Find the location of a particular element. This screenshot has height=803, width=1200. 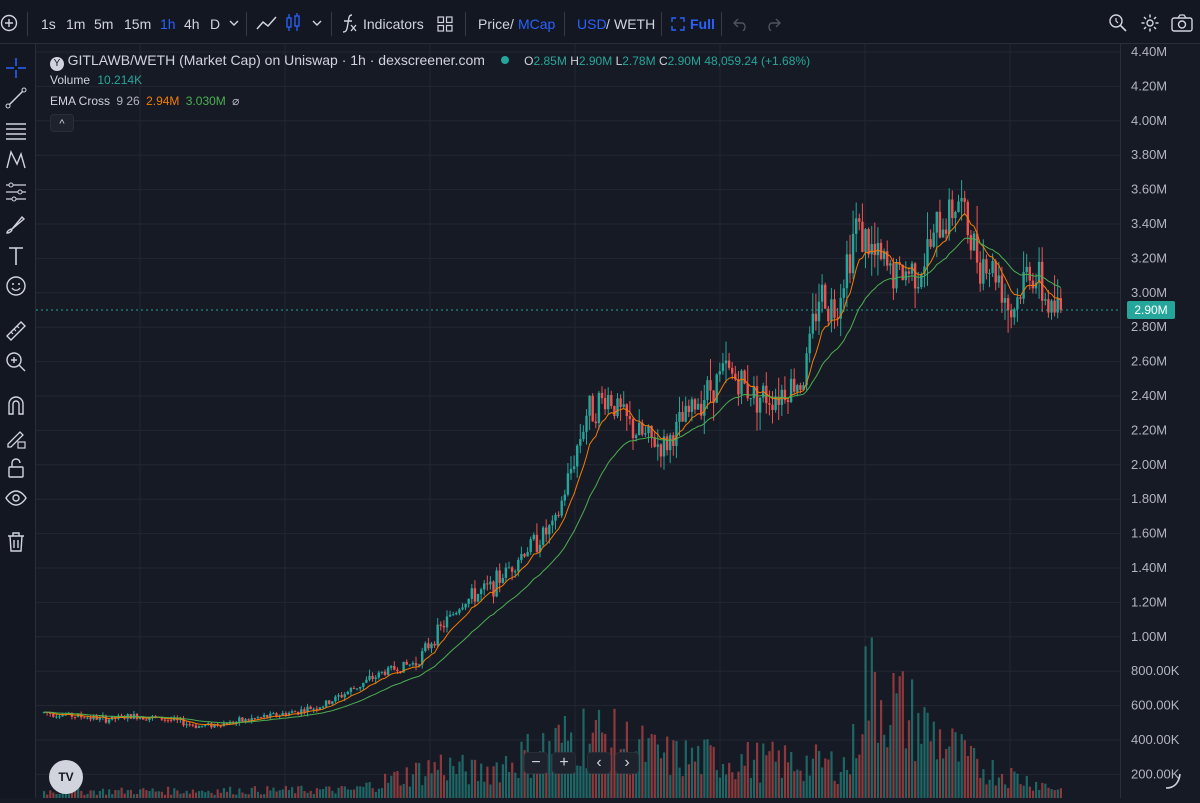

crosshair-icon is located at coordinates (16, 68).